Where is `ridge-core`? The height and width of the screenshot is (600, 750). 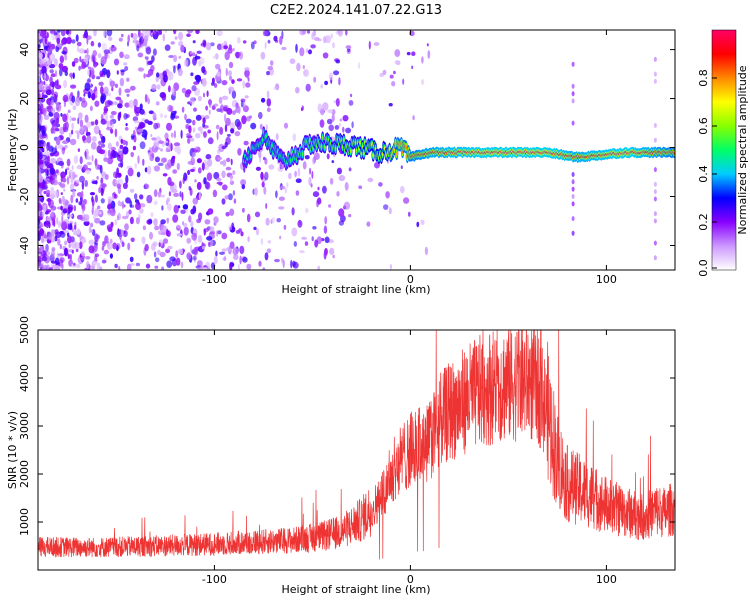
ridge-core is located at coordinates (309, 140).